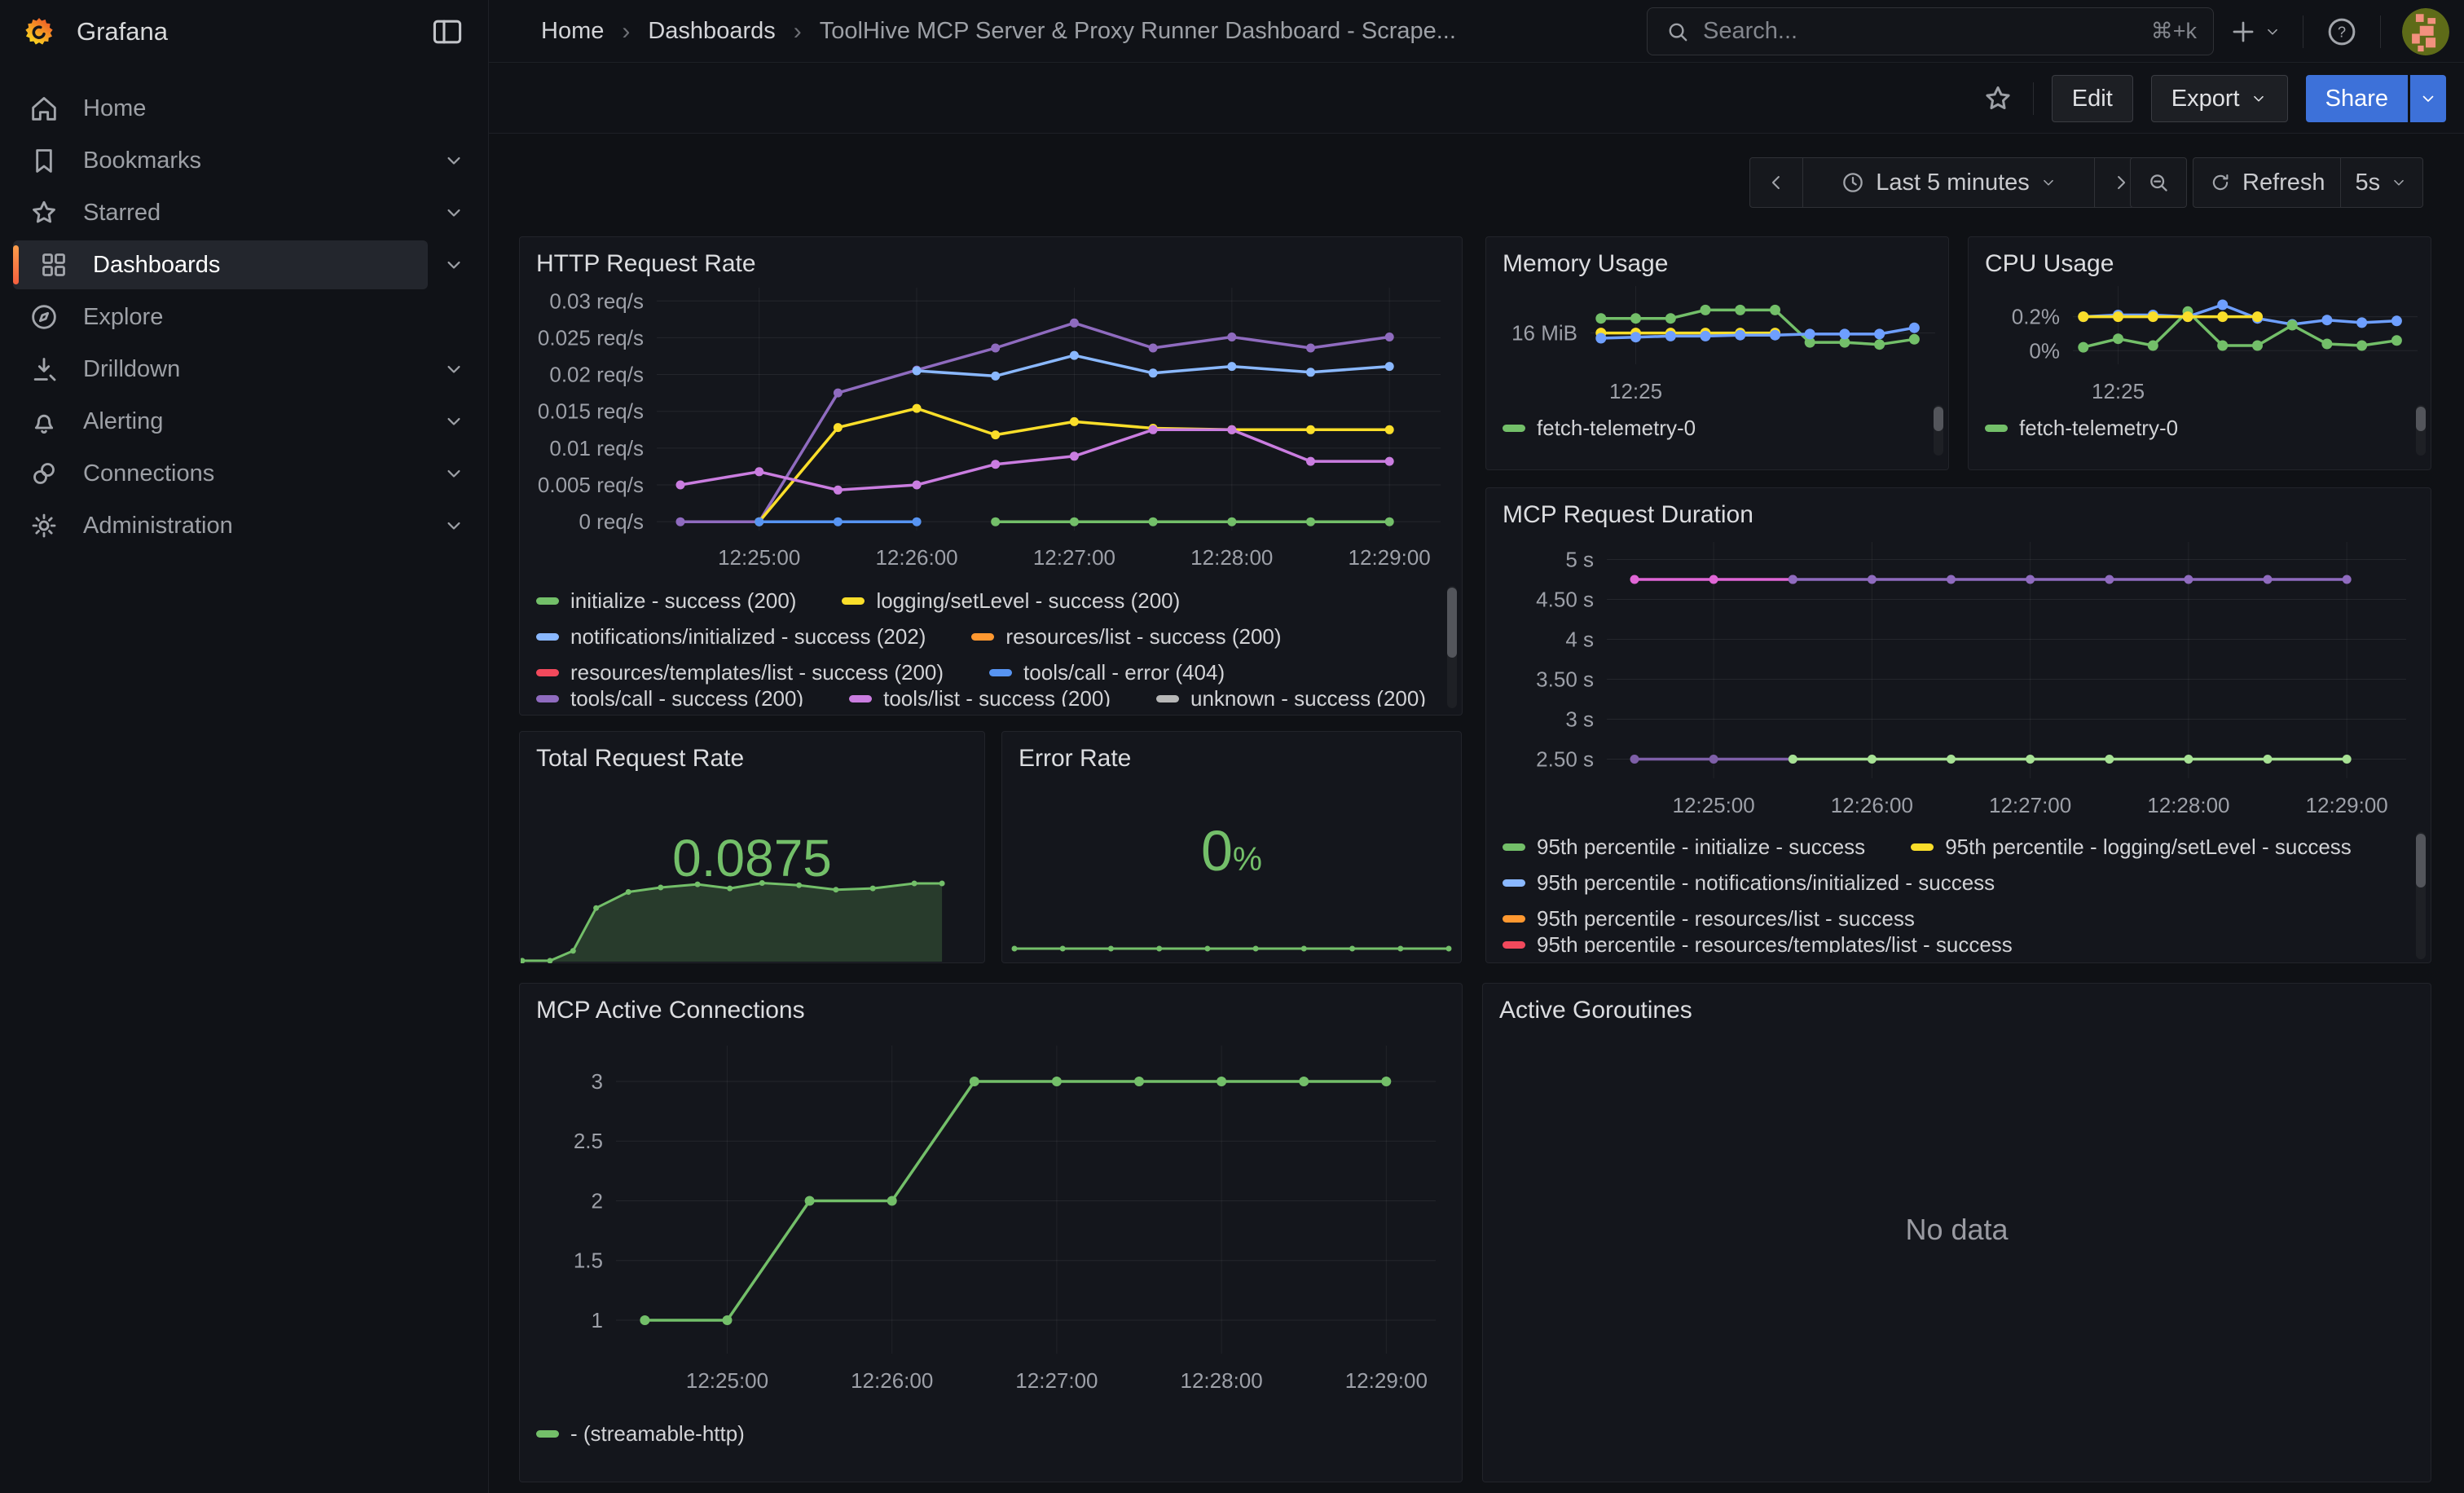 The width and height of the screenshot is (2464, 1493). What do you see at coordinates (1776, 182) in the screenshot?
I see `time-shift-back-button` at bounding box center [1776, 182].